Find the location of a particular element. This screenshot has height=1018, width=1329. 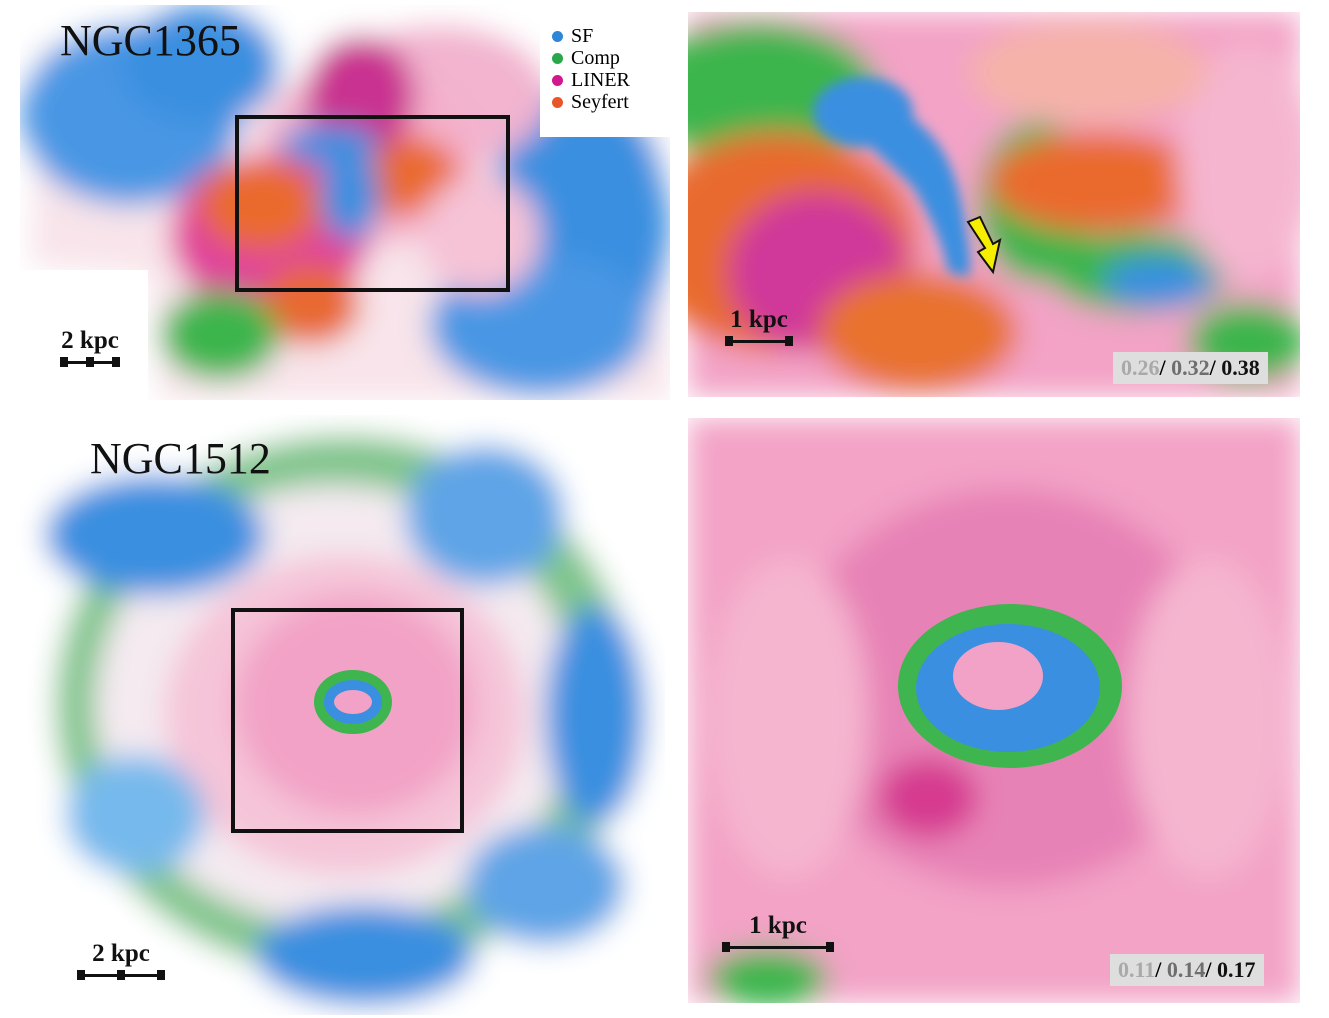

ngc1365-scalebar: 2 kpc is located at coordinates (90, 347).